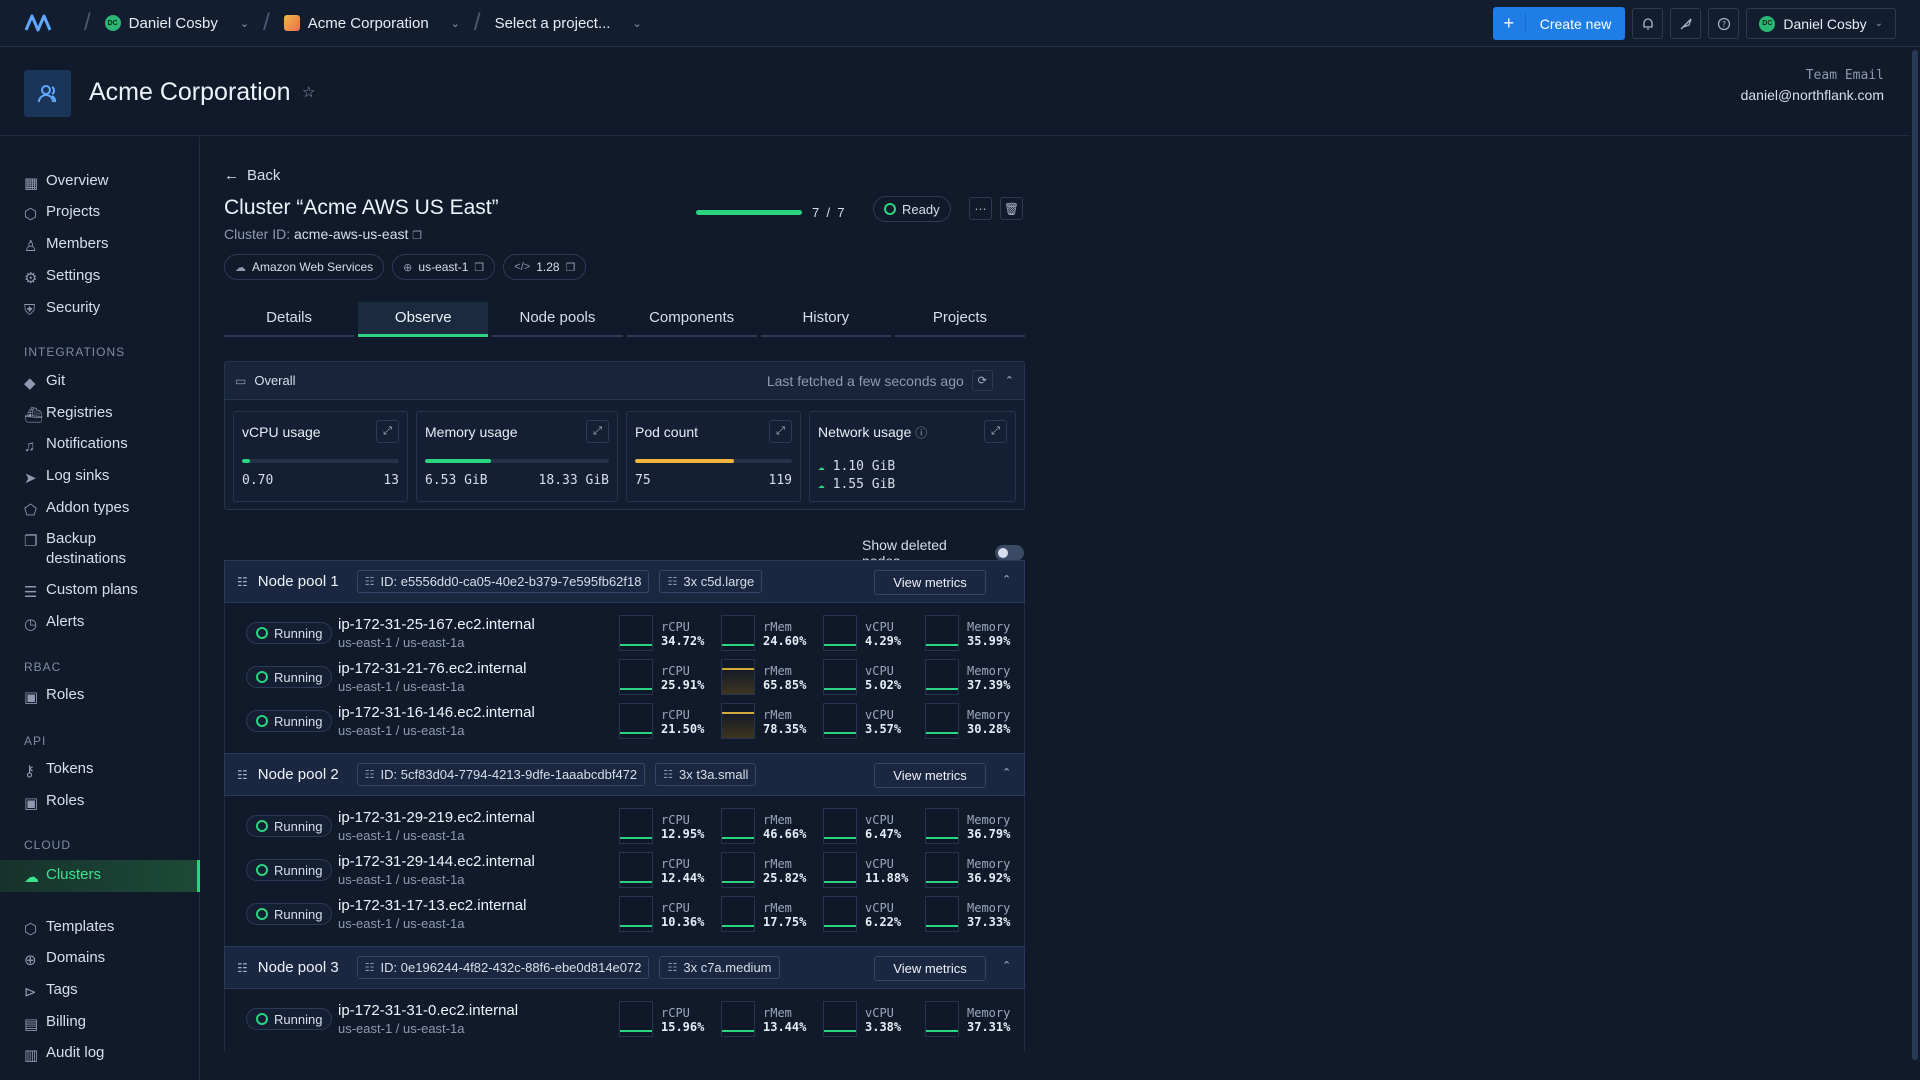 The width and height of the screenshot is (1920, 1080). Describe the element at coordinates (76, 444) in the screenshot. I see `sidebar-item-notifications: ♫ Notifications` at that location.